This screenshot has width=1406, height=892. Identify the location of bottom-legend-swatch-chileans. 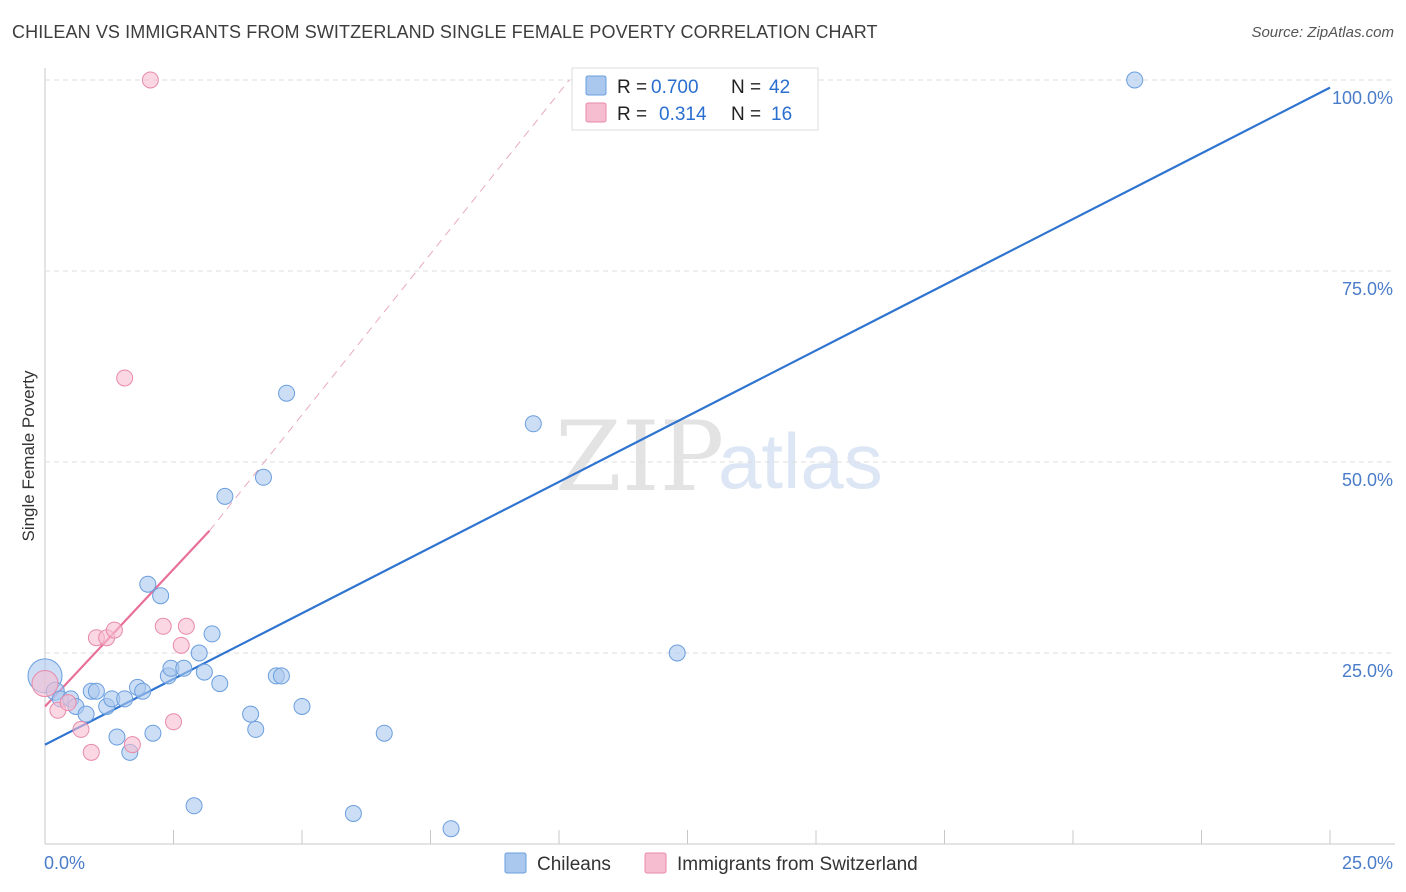
(515, 863).